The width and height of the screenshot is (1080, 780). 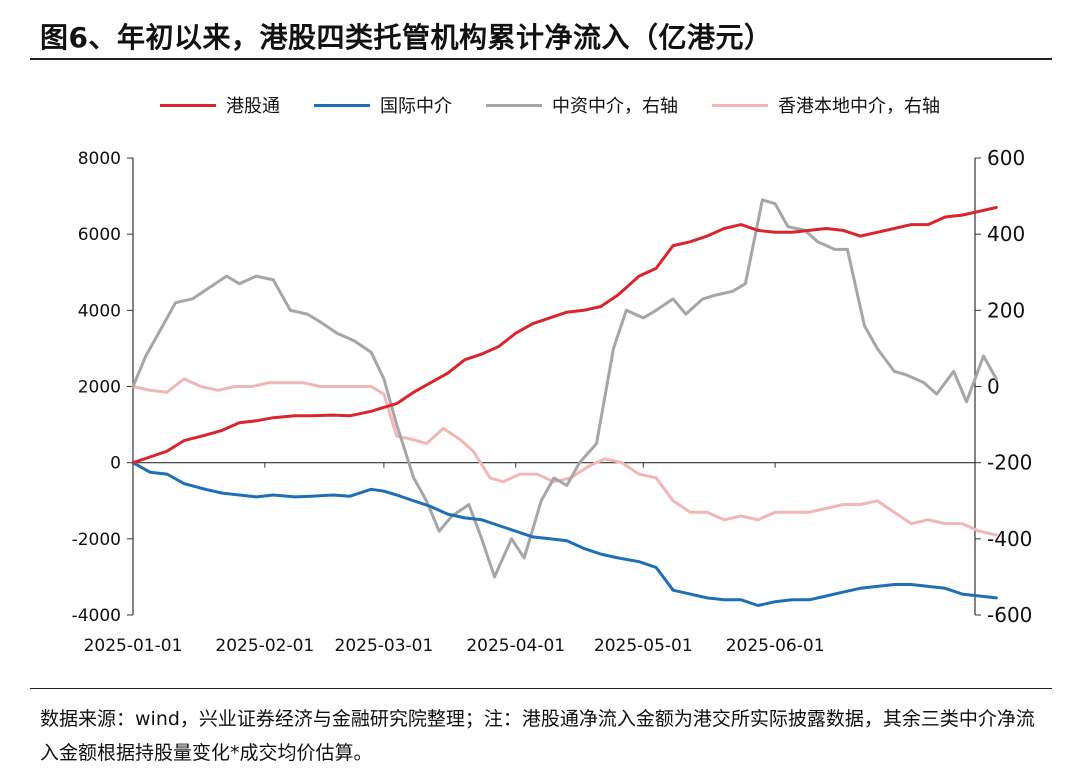 I want to click on legend-label-hk-connect: 港股通, so click(x=253, y=106).